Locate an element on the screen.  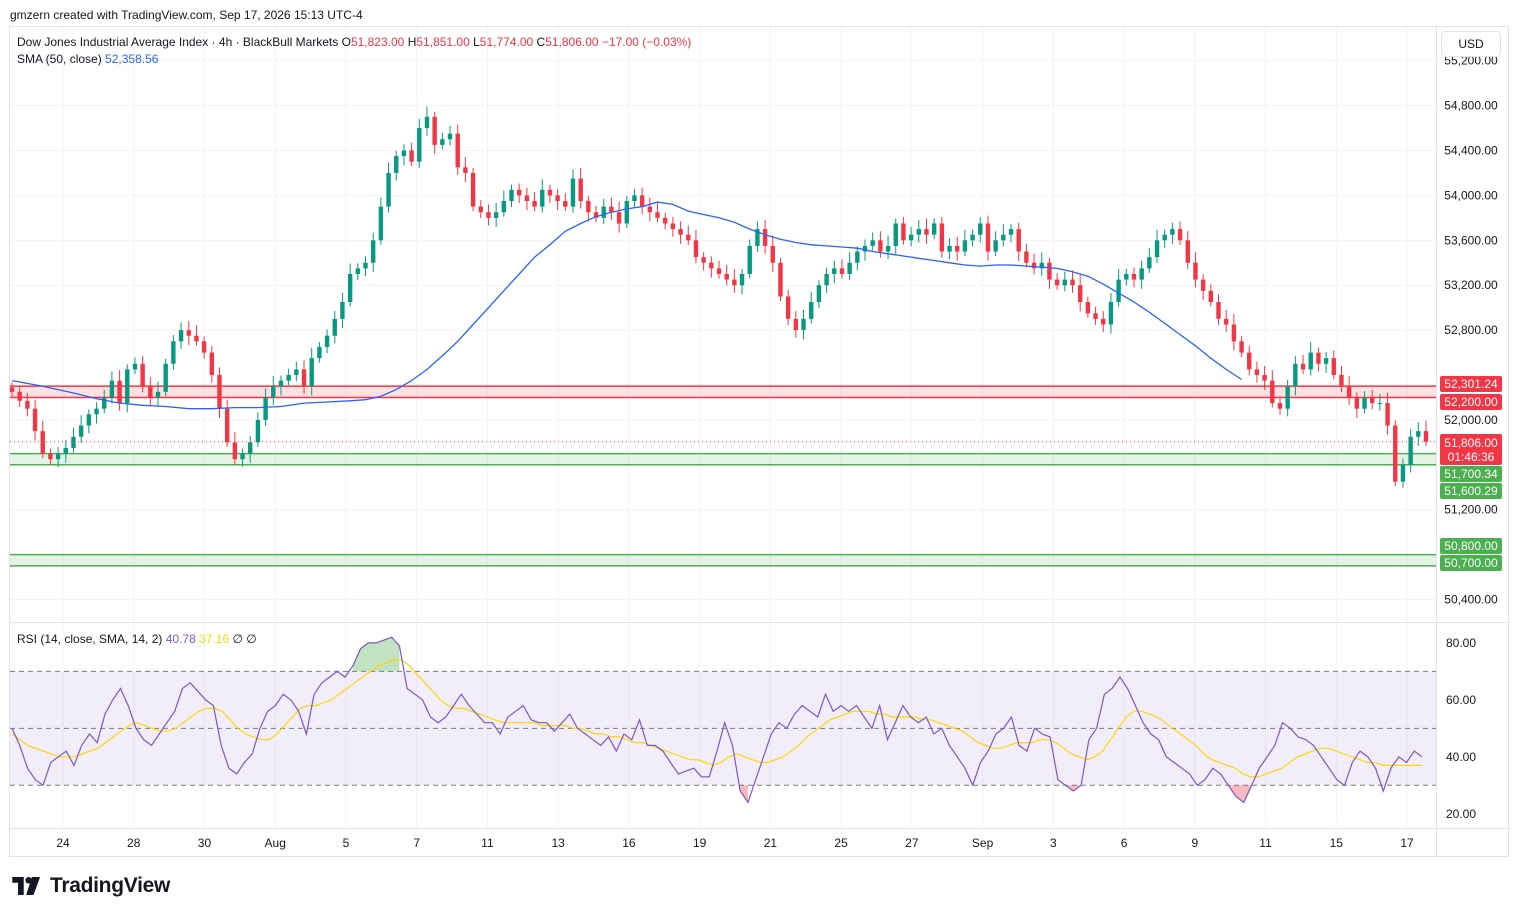
open-value: 51,823.00 is located at coordinates (377, 42).